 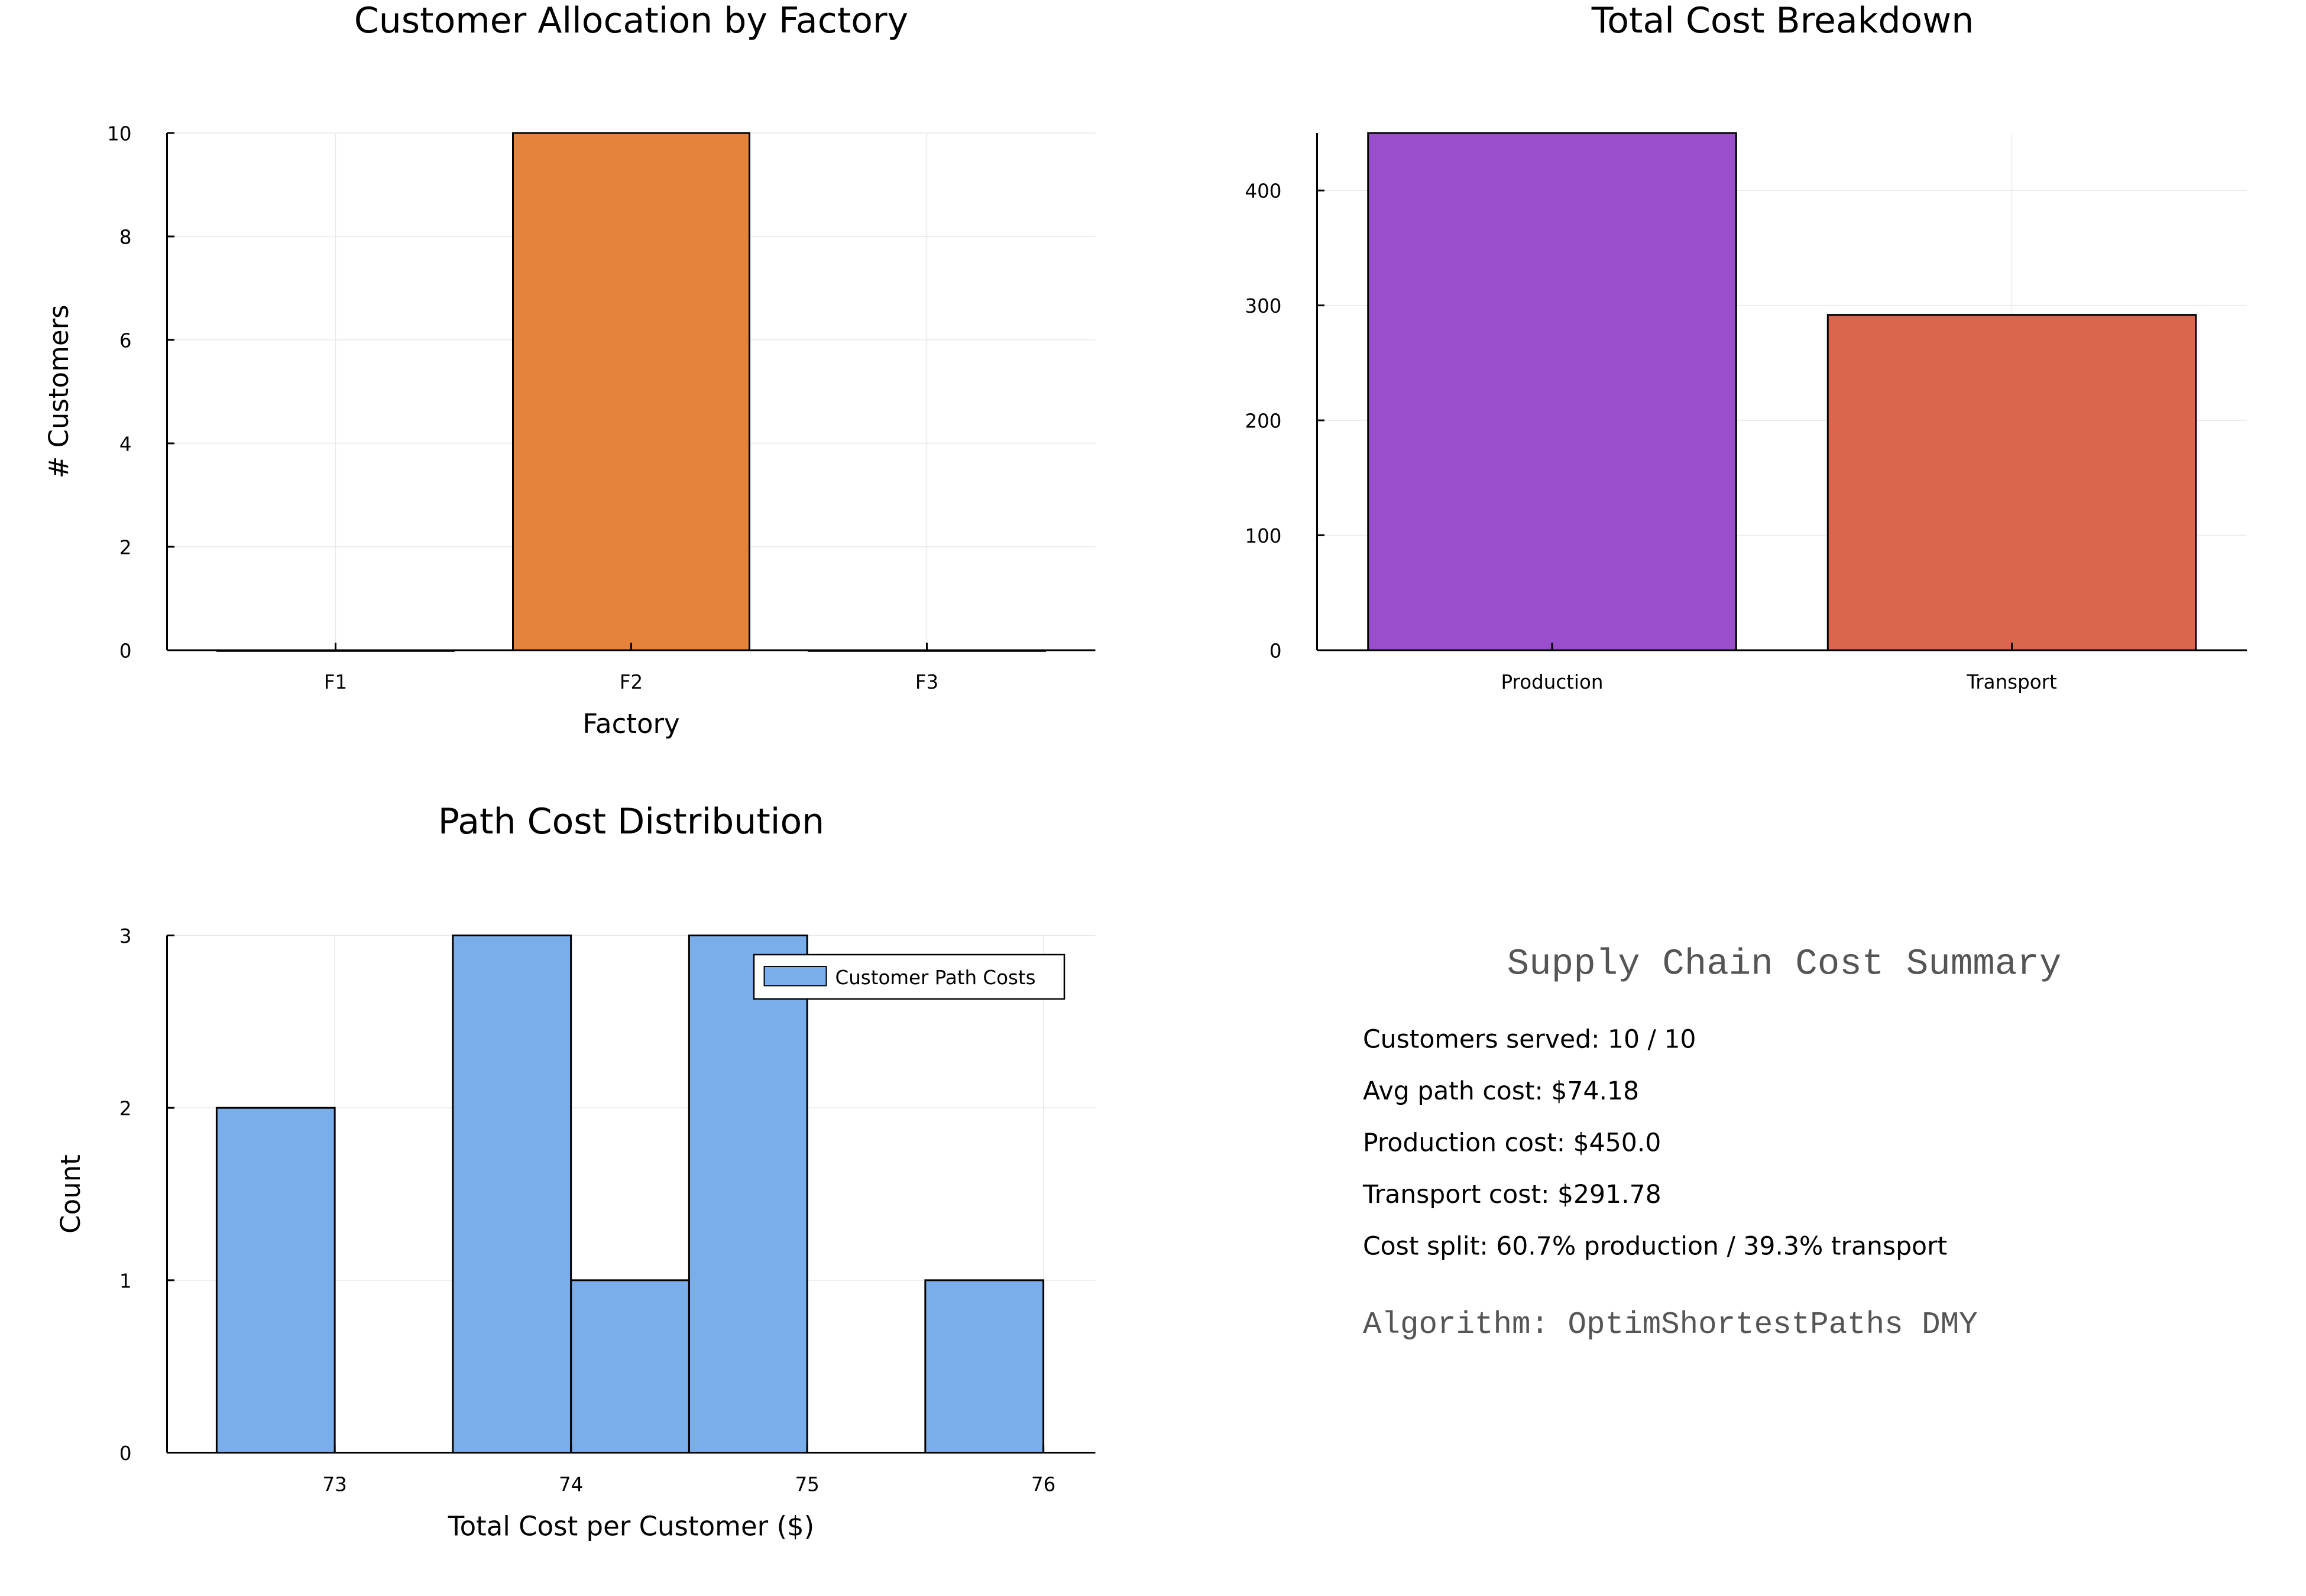 What do you see at coordinates (1263, 306) in the screenshot?
I see `y-tick-label: 300` at bounding box center [1263, 306].